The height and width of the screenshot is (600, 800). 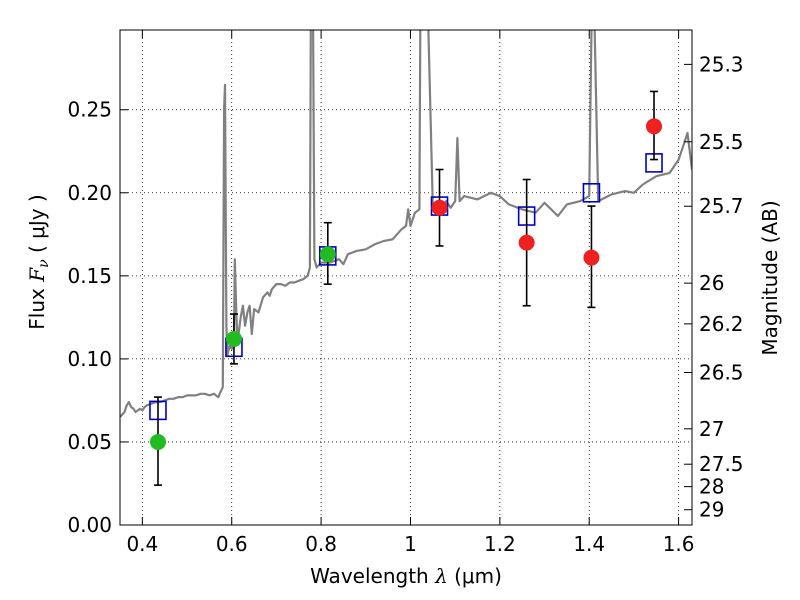 What do you see at coordinates (721, 206) in the screenshot?
I see `y2-tick-label: 25.7` at bounding box center [721, 206].